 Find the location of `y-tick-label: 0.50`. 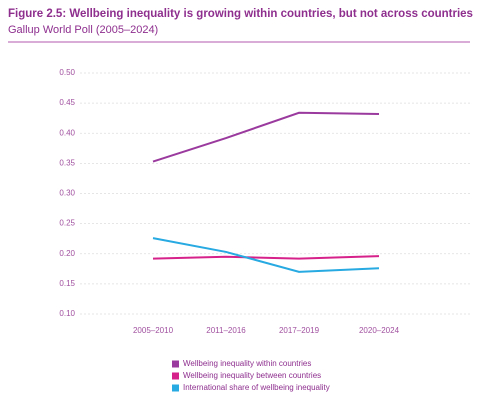

y-tick-label: 0.50 is located at coordinates (67, 72).